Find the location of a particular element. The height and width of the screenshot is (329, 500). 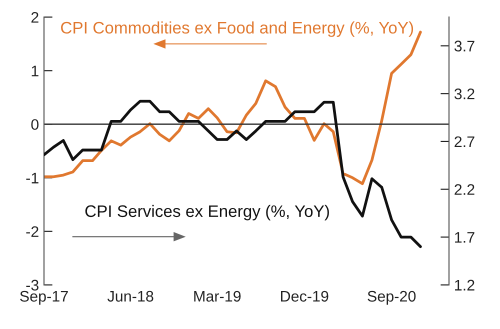

y2-tick-label: 2.7 is located at coordinates (464, 141).